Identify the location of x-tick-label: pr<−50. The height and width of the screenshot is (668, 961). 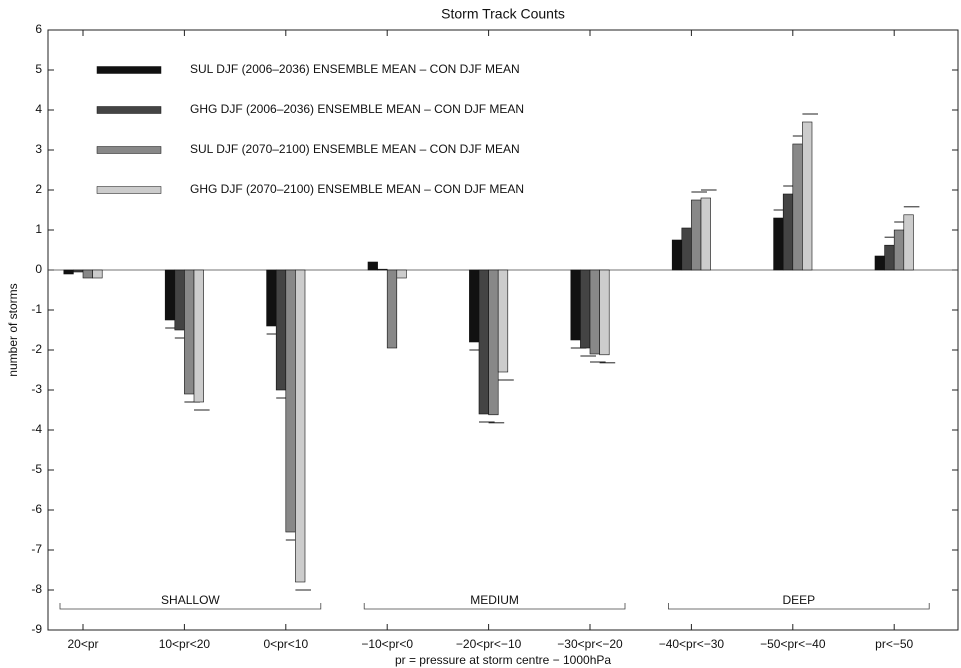
(894, 644).